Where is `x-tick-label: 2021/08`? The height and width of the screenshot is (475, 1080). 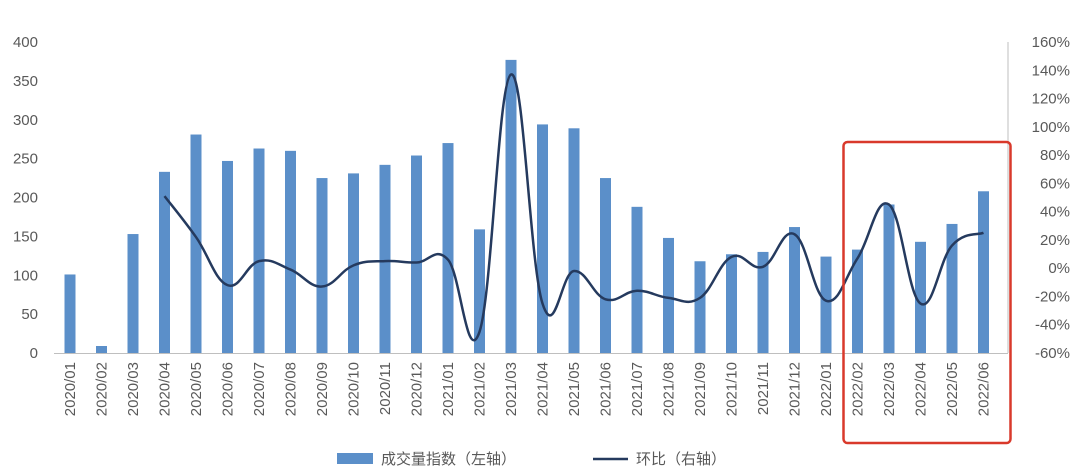
x-tick-label: 2021/08 is located at coordinates (669, 389).